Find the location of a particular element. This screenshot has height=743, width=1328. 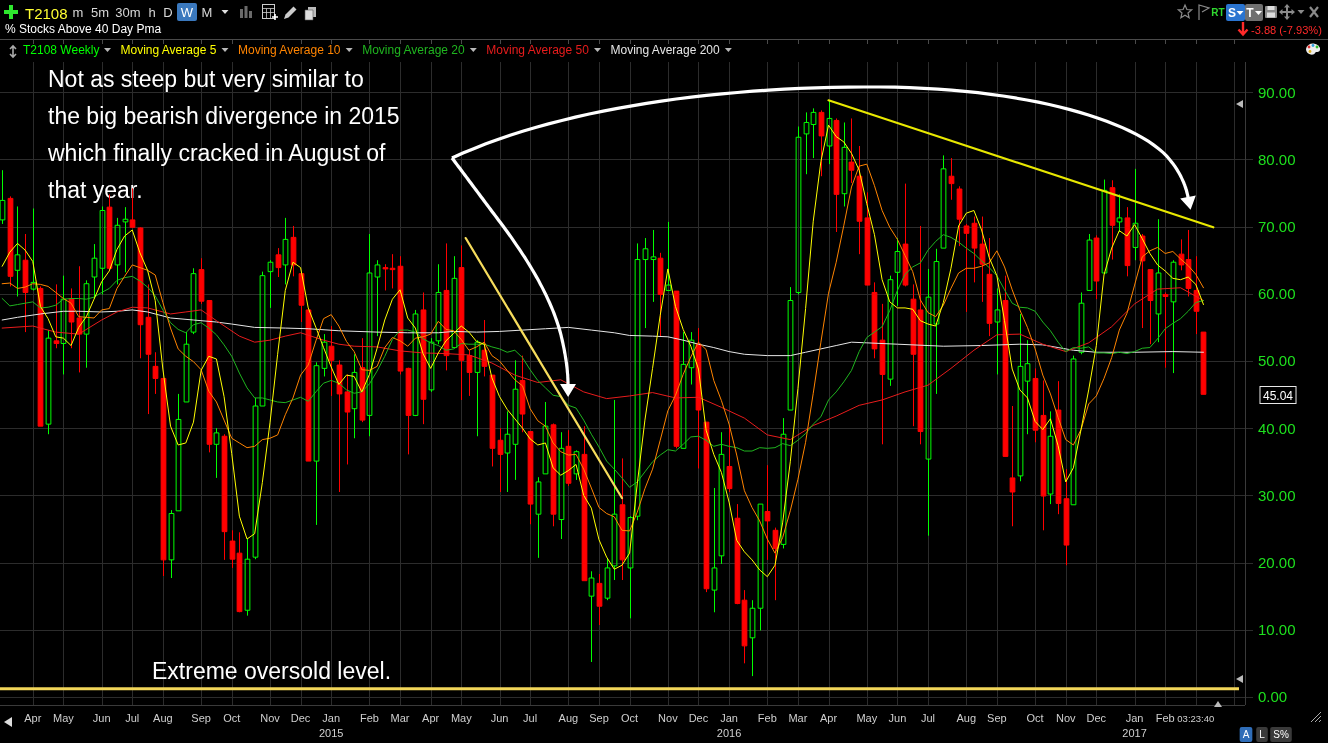

x-tick-label: 03:23:40 is located at coordinates (1196, 718).